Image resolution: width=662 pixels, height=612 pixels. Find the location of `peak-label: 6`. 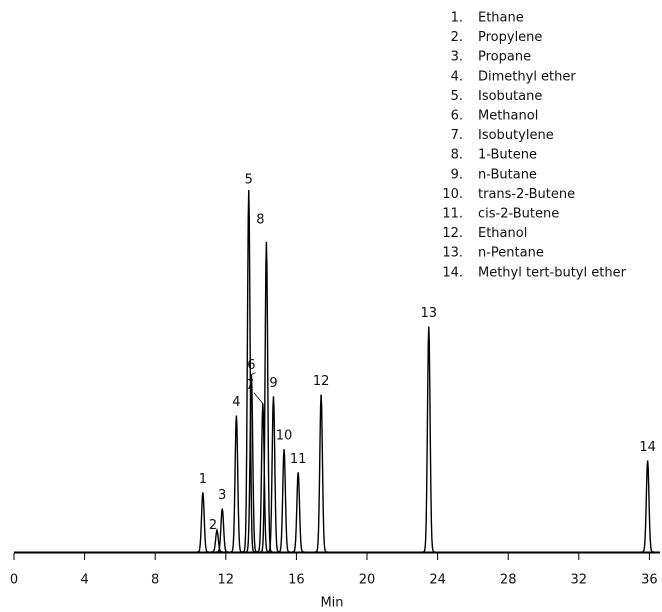

peak-label: 6 is located at coordinates (251, 365).